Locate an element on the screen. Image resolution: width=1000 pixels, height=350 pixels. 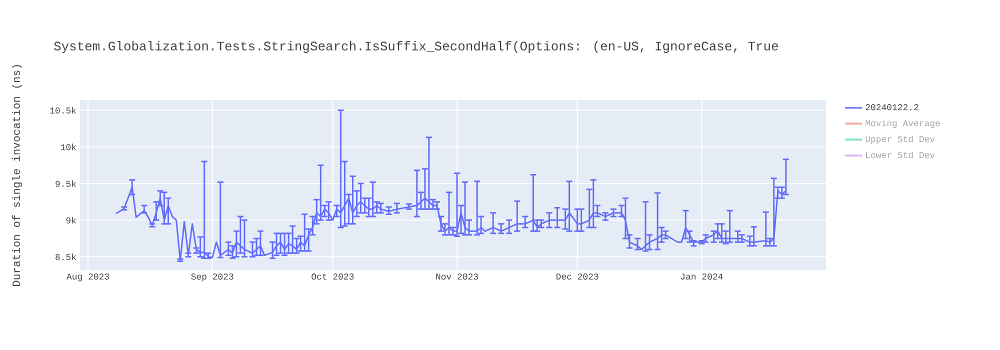
y-tick-label: 9.5k is located at coordinates (66, 183).